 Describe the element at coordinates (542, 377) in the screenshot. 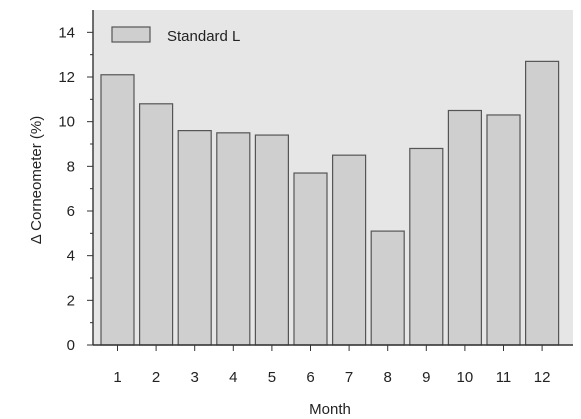

I see `x-tick-label: 12` at that location.